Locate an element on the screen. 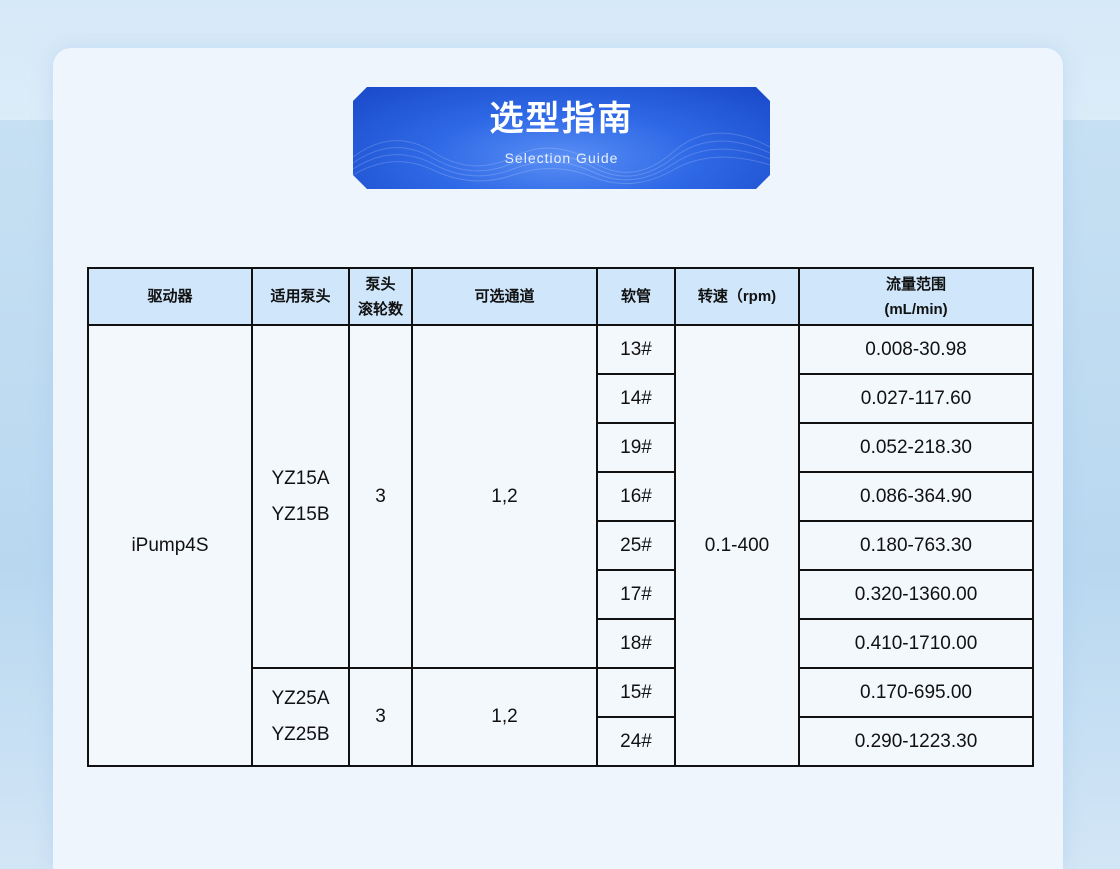 This screenshot has height=869, width=1120. tube-cell: 14# is located at coordinates (636, 398).